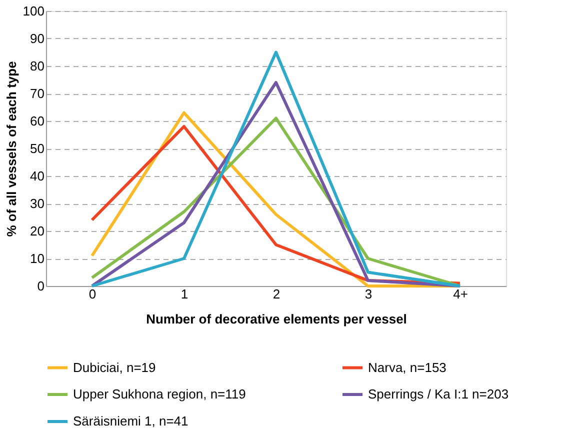 The width and height of the screenshot is (565, 446). I want to click on y-tick-label: 90, so click(37, 38).